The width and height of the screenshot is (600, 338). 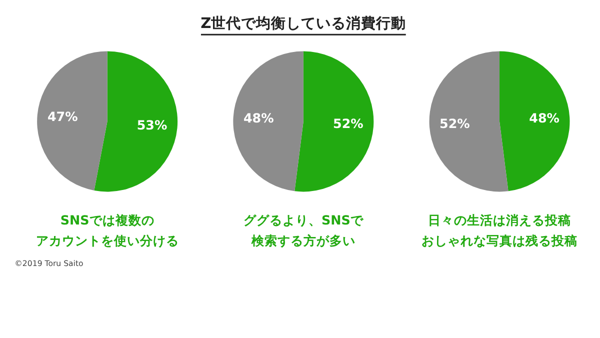 I want to click on text: SNSでは複数の, so click(x=107, y=220).